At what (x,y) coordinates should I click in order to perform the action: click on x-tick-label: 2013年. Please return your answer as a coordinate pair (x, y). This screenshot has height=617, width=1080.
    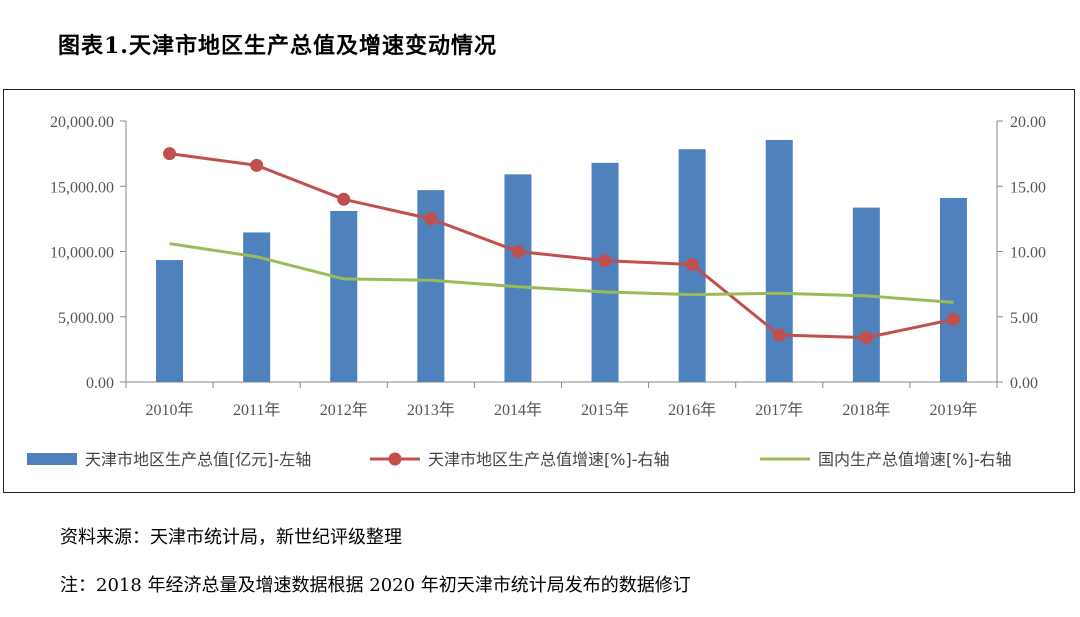
    Looking at the image, I should click on (431, 410).